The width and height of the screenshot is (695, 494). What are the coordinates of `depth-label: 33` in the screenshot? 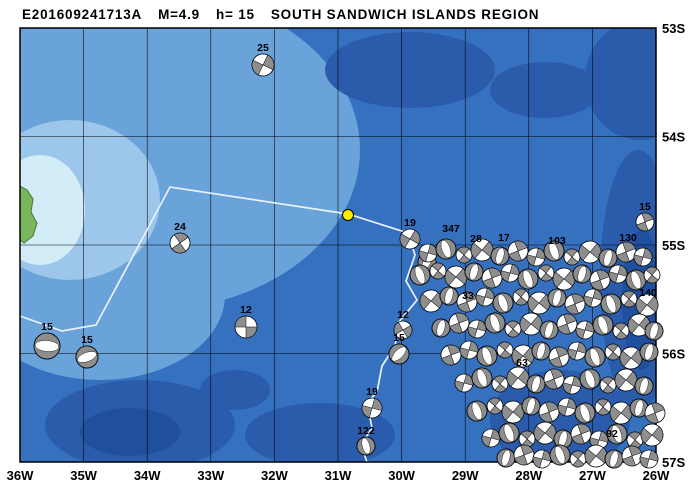 It's located at (468, 296).